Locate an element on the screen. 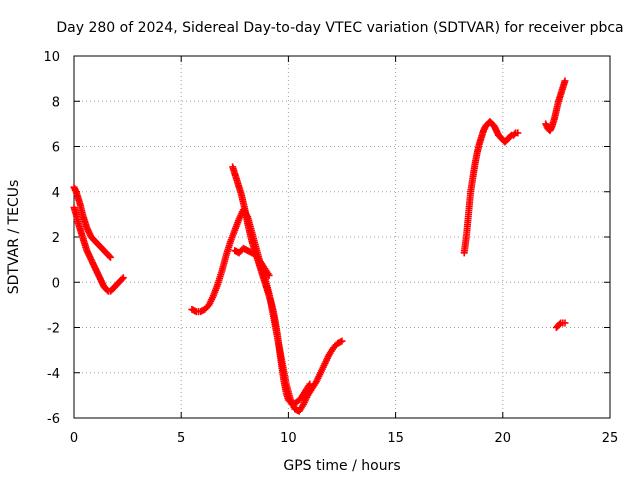 This screenshot has height=485, width=640. x-tick-label: 20 is located at coordinates (503, 438).